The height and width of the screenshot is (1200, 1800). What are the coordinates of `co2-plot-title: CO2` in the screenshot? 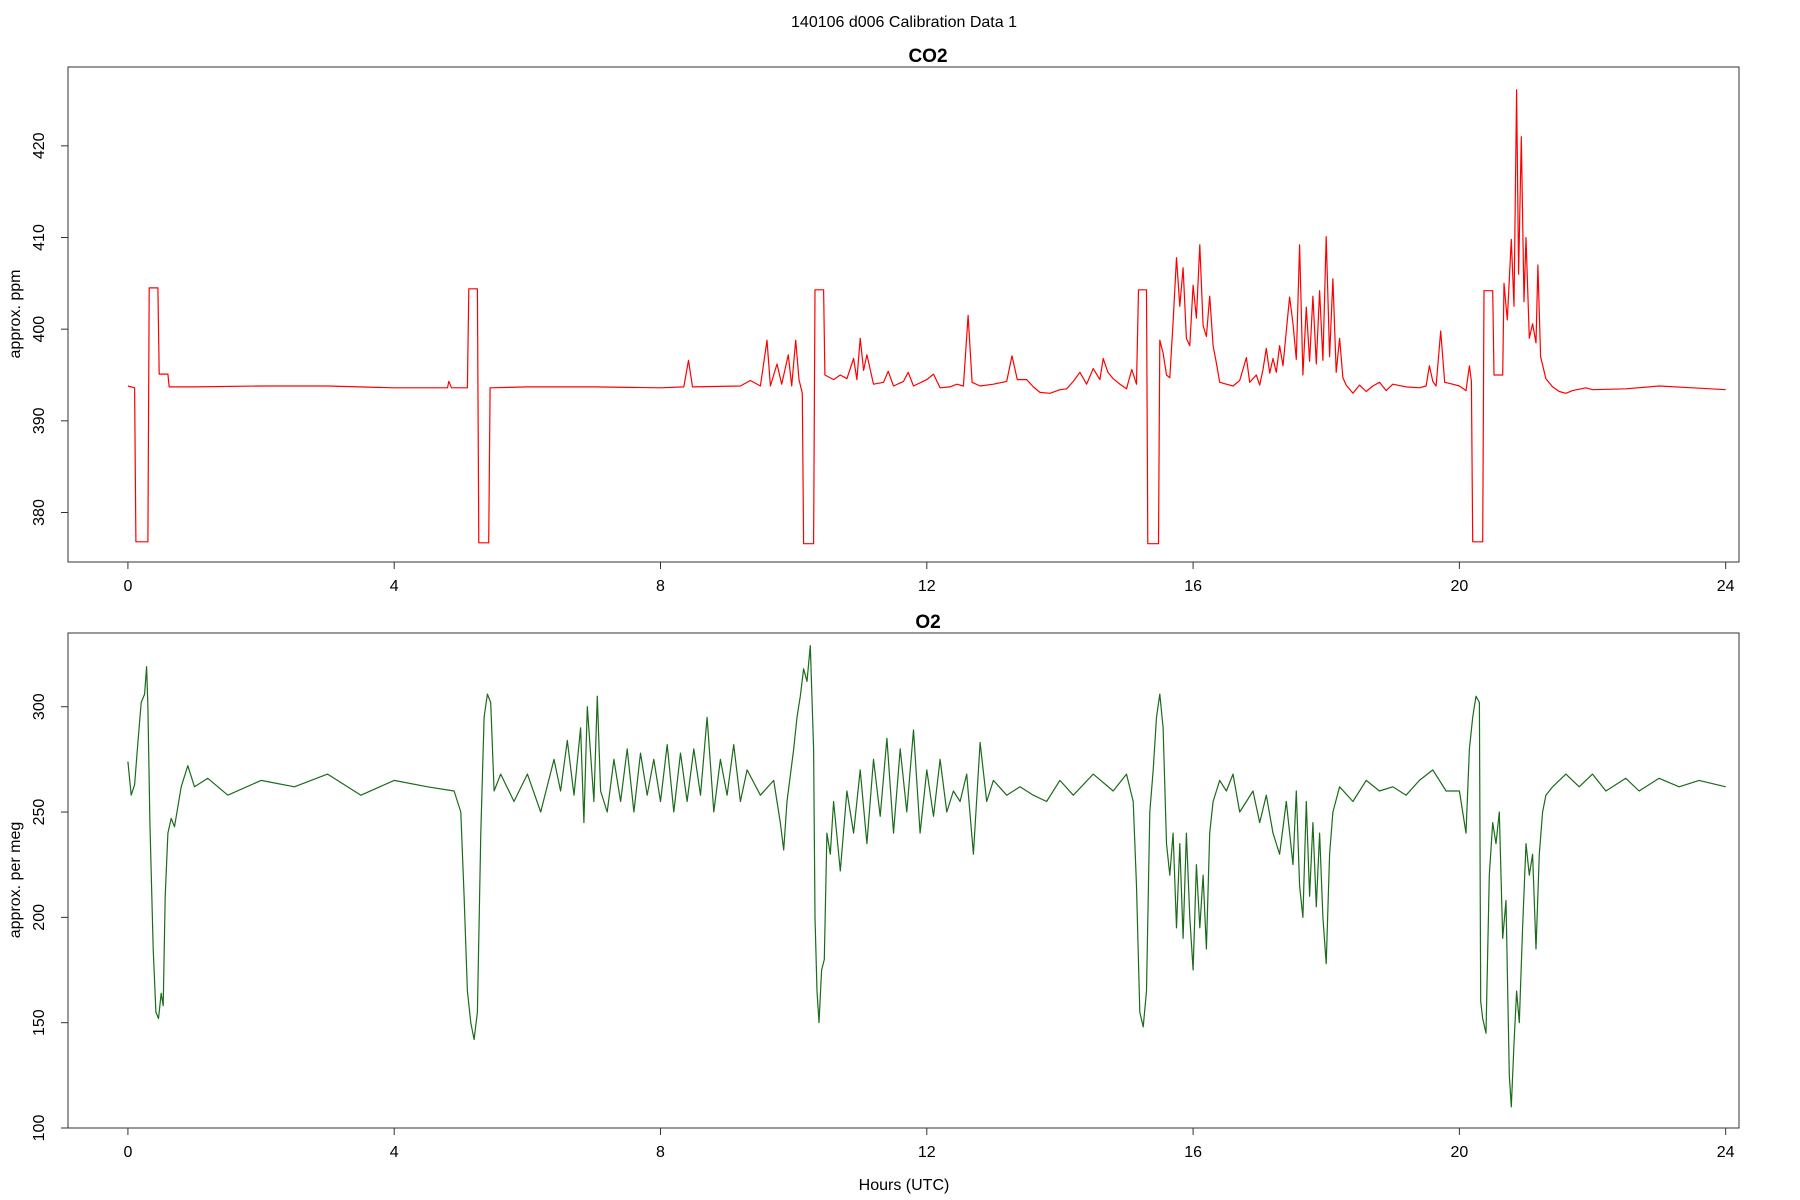 It's located at (927, 56).